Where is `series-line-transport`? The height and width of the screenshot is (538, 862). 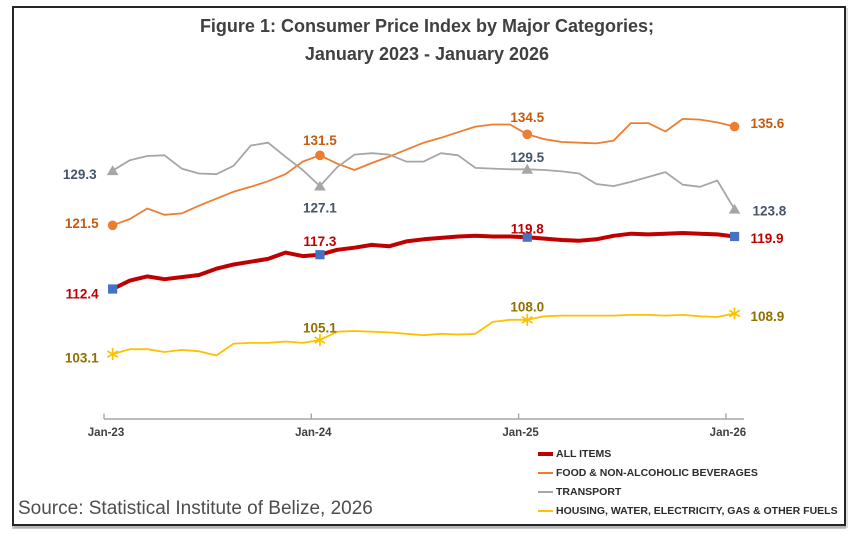 series-line-transport is located at coordinates (423, 176).